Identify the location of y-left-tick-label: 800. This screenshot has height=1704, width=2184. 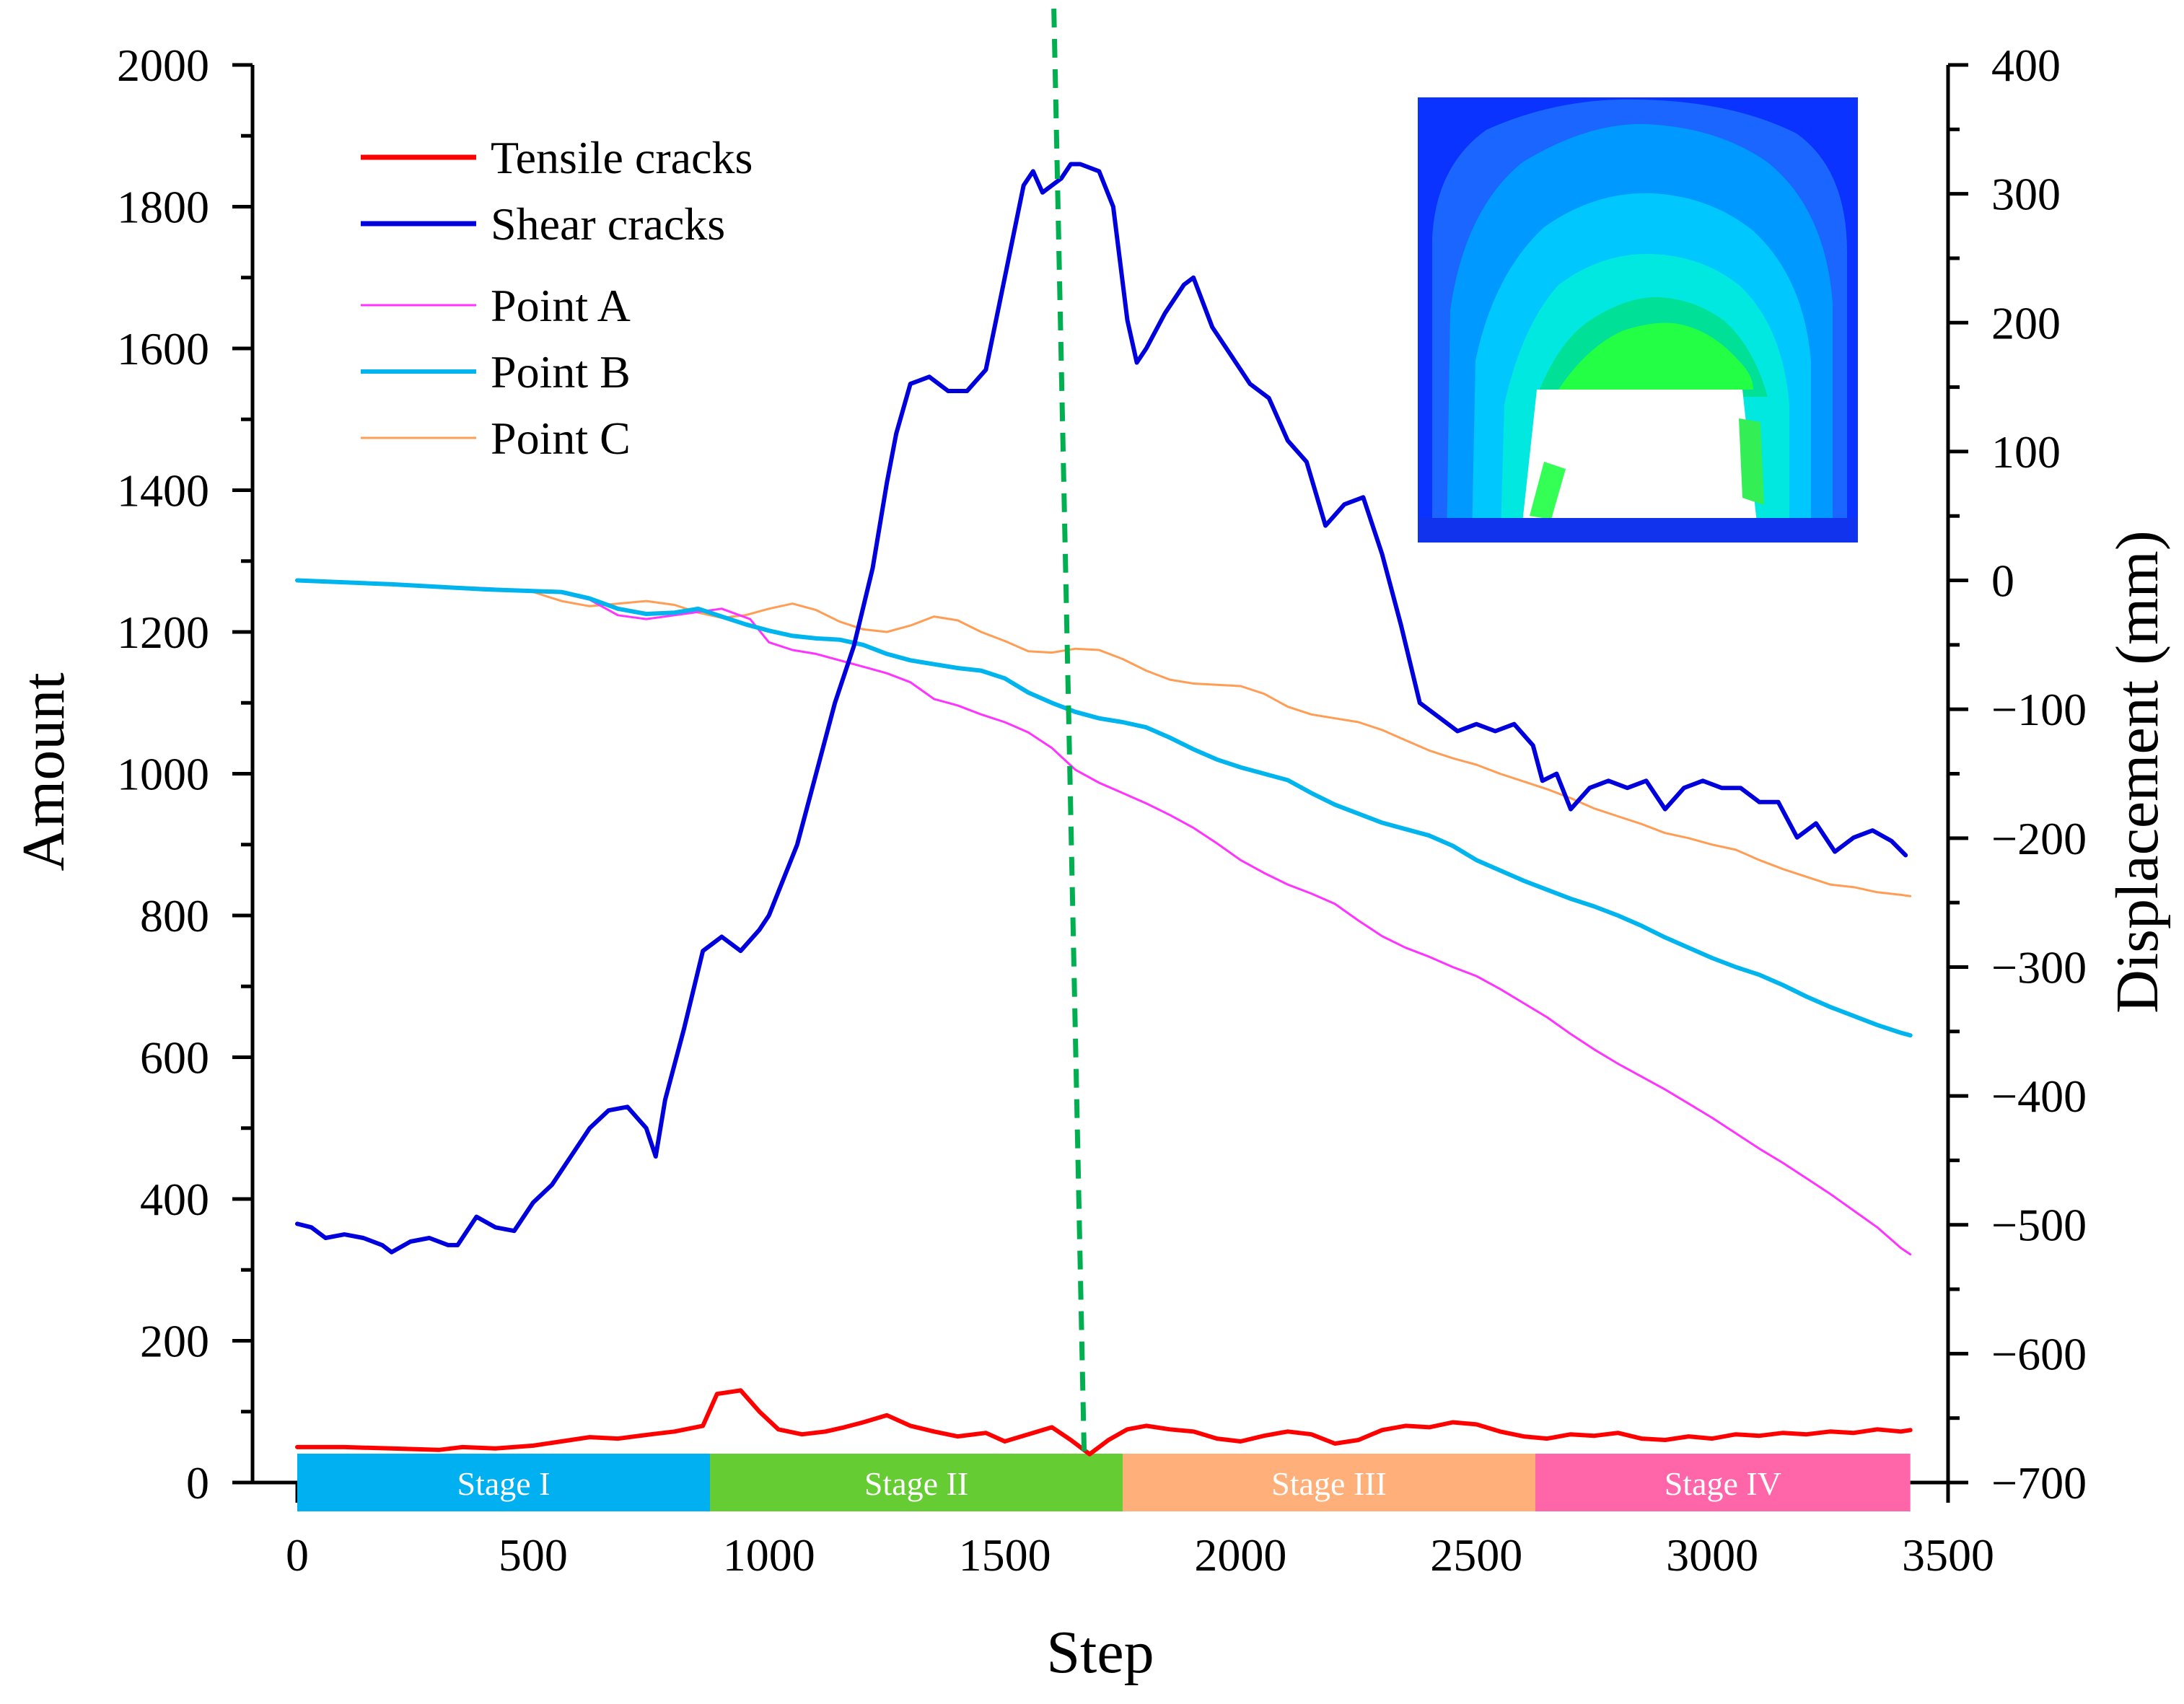
(174, 915).